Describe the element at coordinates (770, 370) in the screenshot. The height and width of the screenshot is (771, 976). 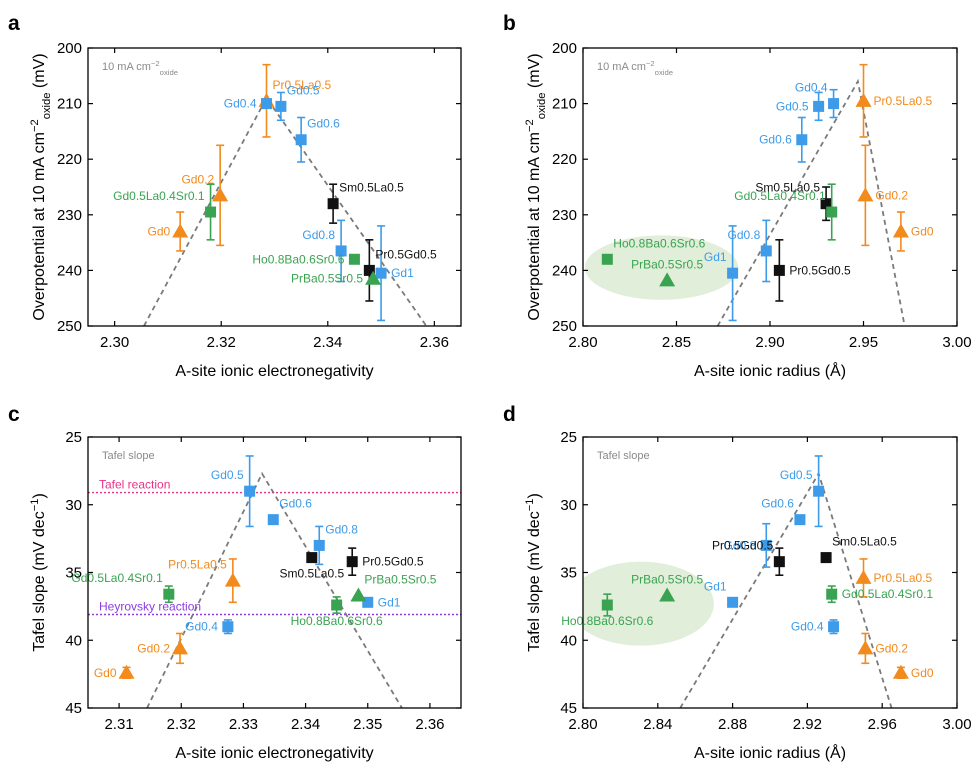
I see `x-axis-label: A-site ionic radius (Å)` at that location.